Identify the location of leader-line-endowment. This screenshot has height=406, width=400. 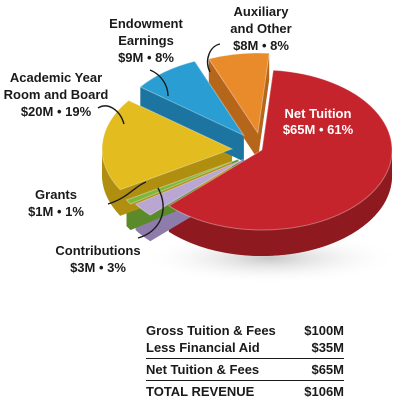
(159, 83).